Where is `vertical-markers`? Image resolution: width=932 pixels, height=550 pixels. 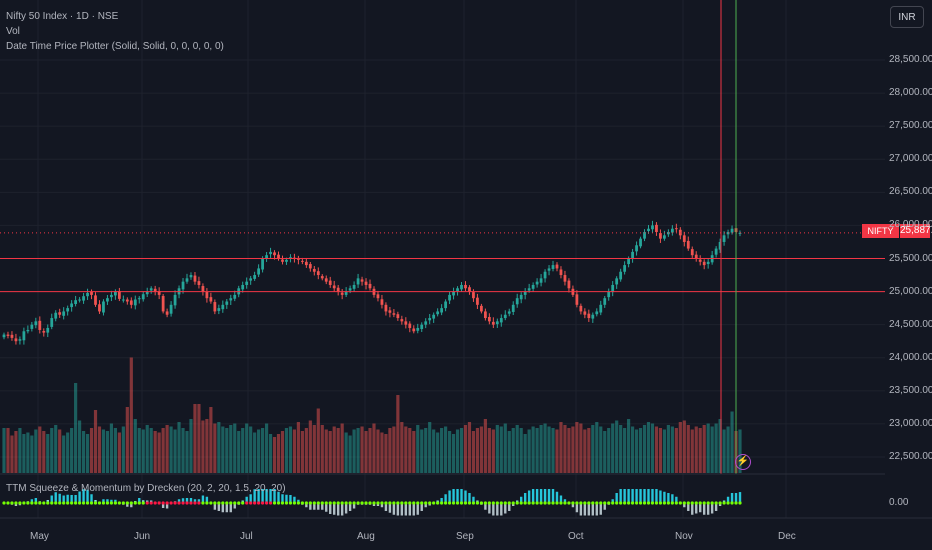
vertical-markers is located at coordinates (728, 237).